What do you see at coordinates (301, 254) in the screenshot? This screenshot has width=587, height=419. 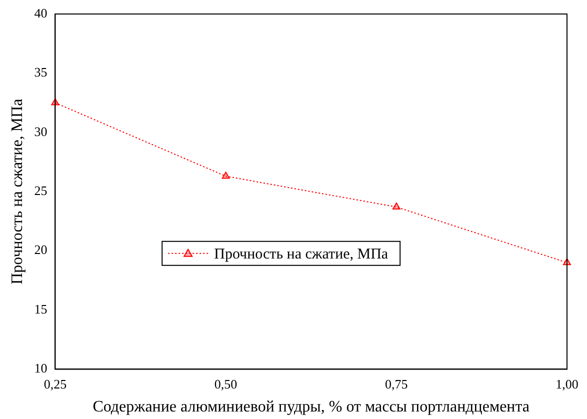 I see `legend-label: Прочность на сжатие, МПа` at bounding box center [301, 254].